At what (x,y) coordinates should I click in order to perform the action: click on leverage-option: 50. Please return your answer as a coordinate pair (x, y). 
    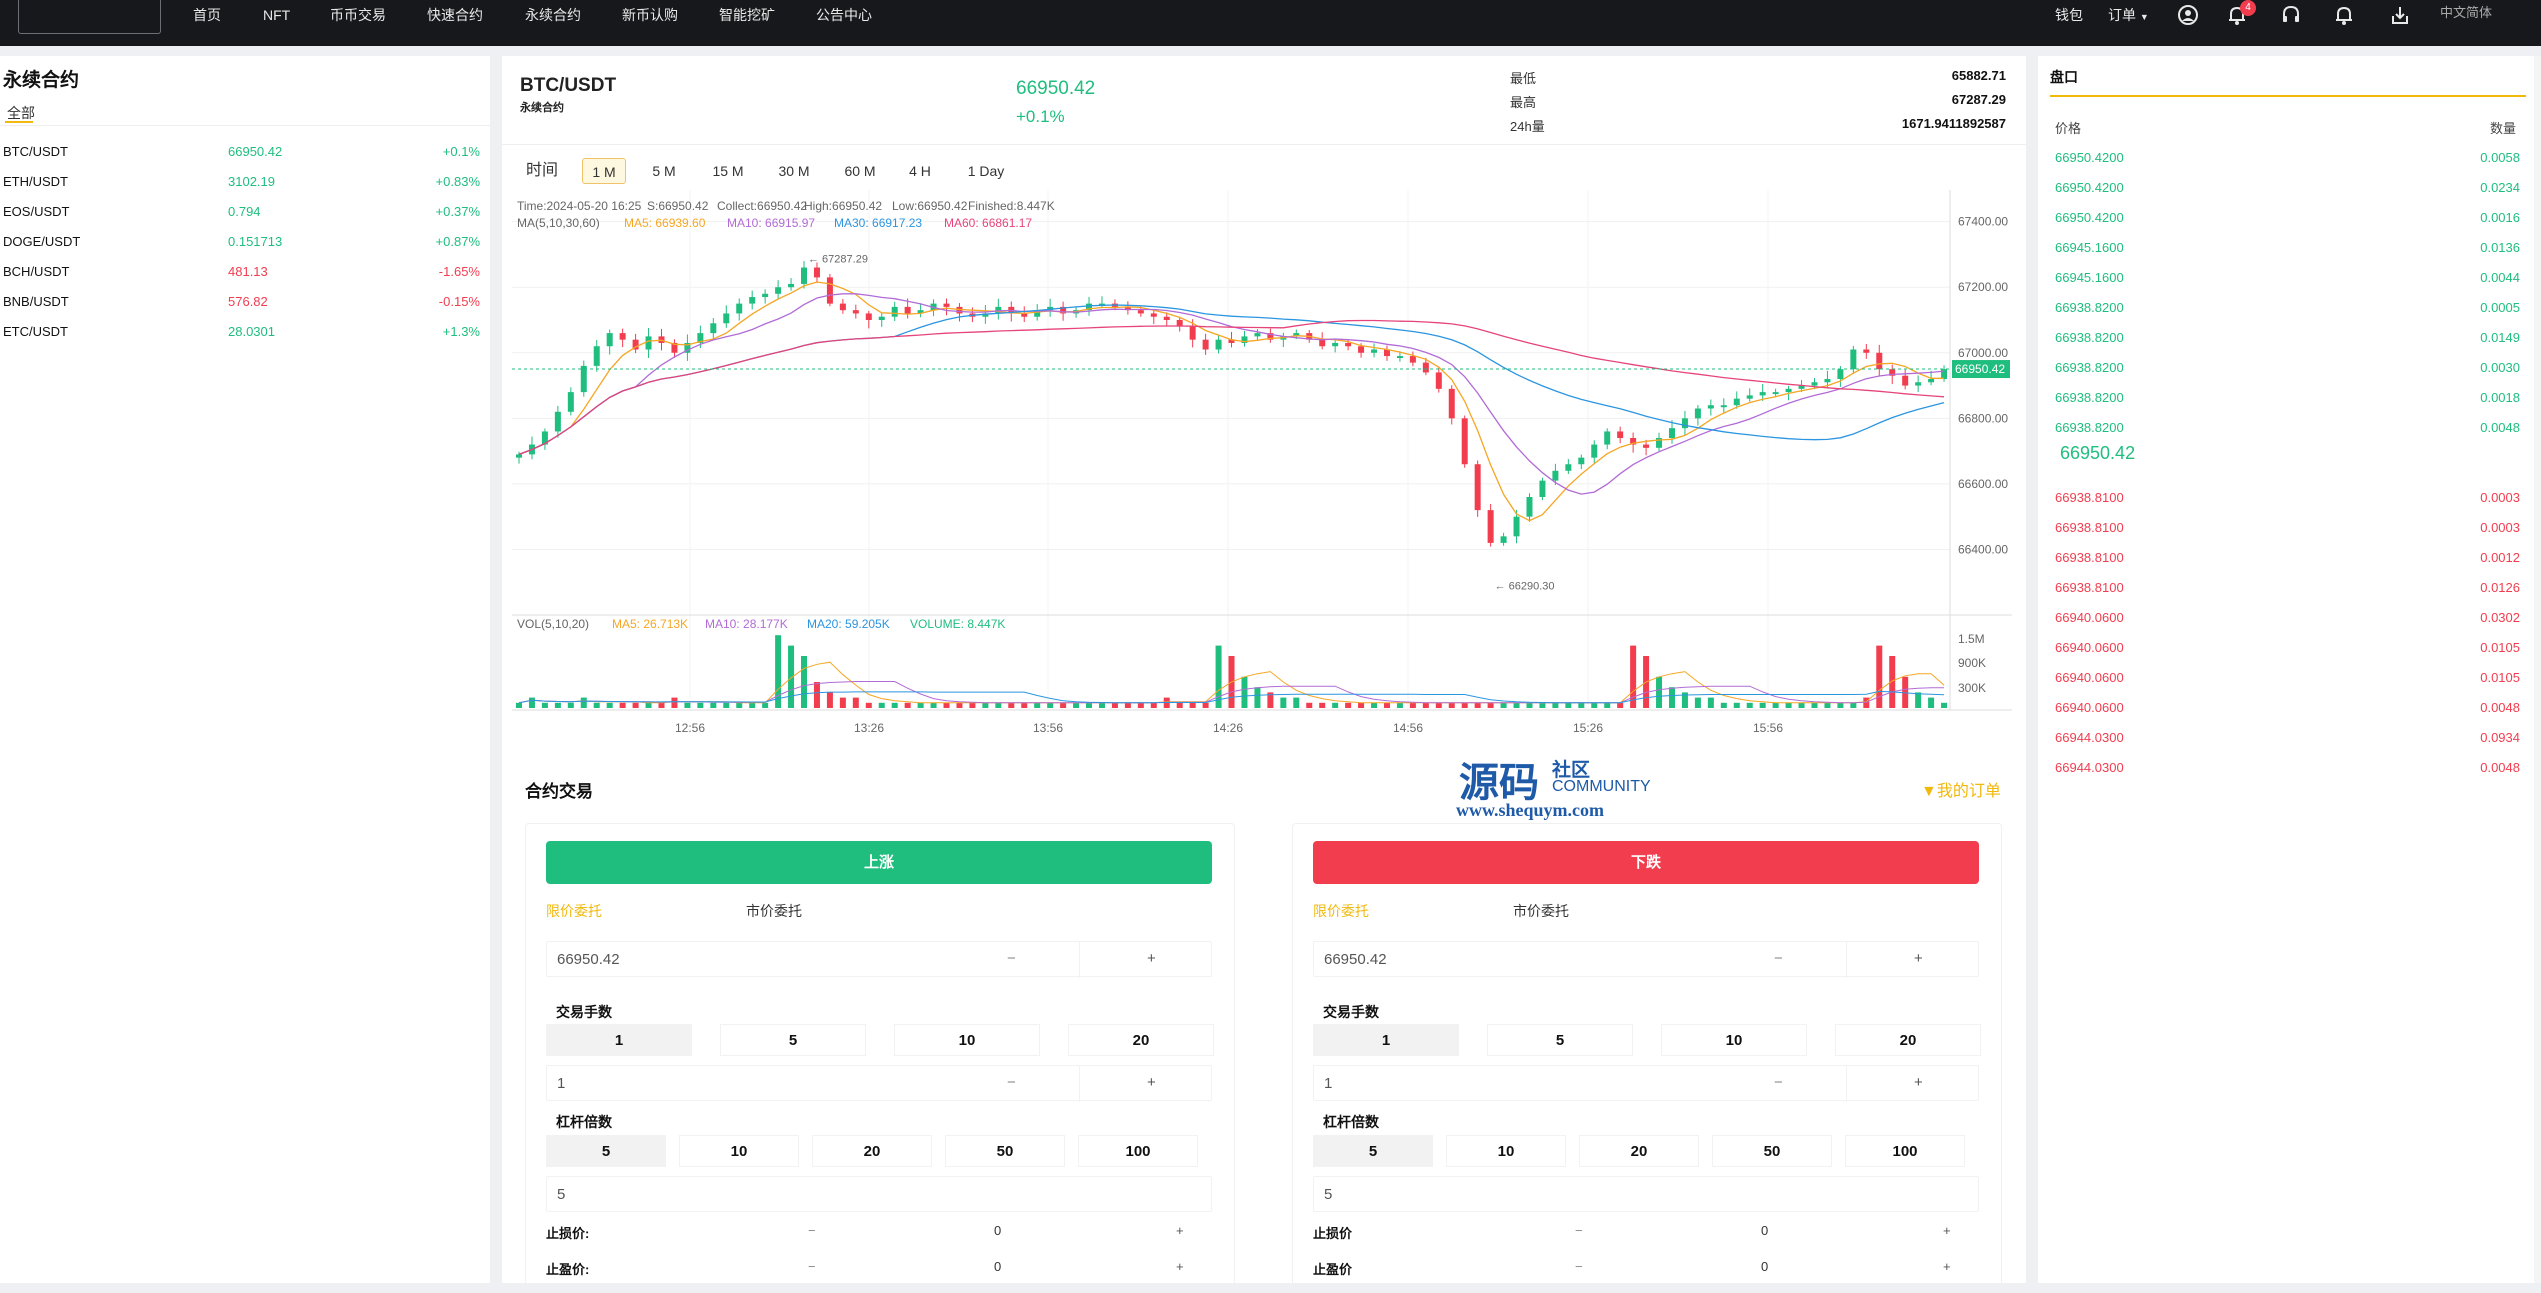
    Looking at the image, I should click on (1005, 1151).